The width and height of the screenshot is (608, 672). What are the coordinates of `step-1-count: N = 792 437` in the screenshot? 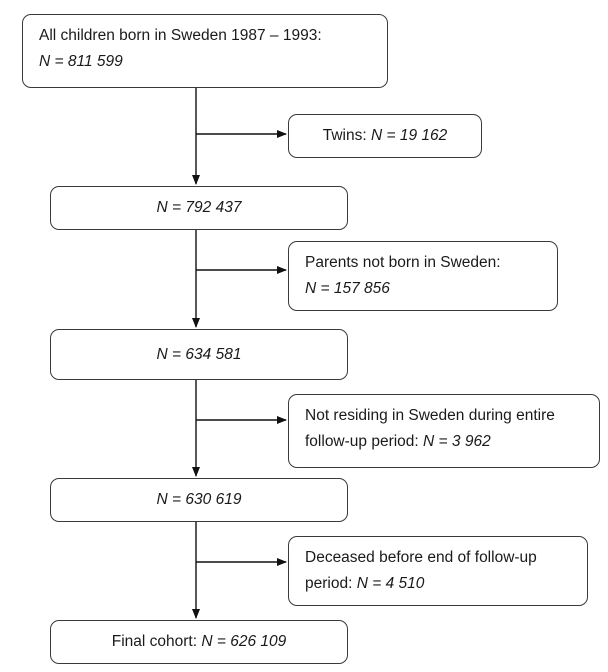 It's located at (199, 207).